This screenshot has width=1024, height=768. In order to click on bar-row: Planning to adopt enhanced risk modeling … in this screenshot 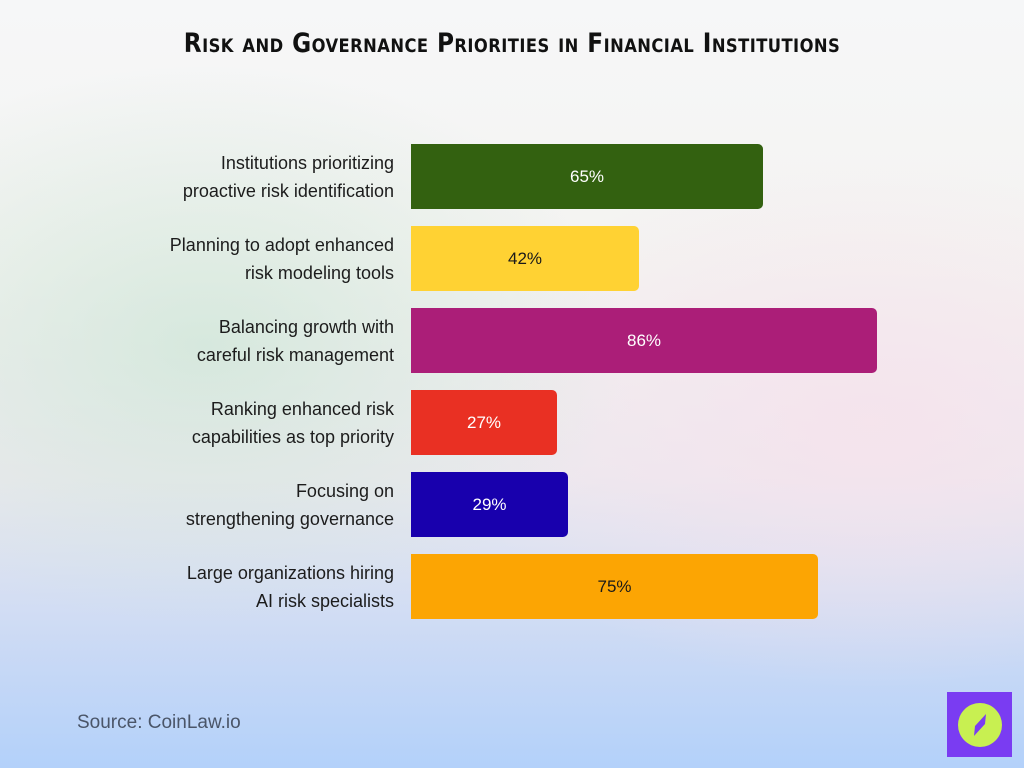, I will do `click(512, 258)`.